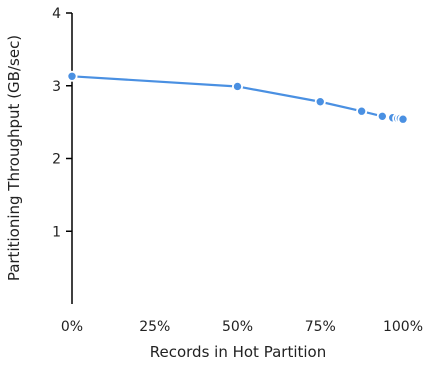  Describe the element at coordinates (56, 14) in the screenshot. I see `y-tick-label: 4` at that location.